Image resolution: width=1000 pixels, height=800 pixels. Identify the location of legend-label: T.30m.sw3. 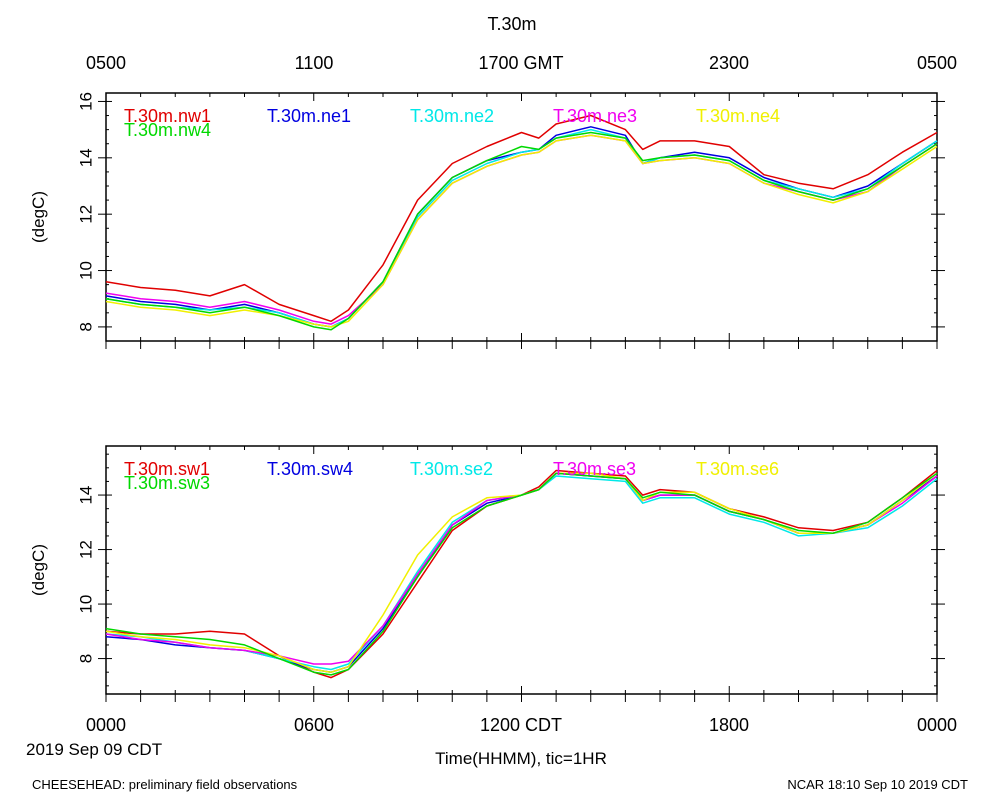
(167, 483).